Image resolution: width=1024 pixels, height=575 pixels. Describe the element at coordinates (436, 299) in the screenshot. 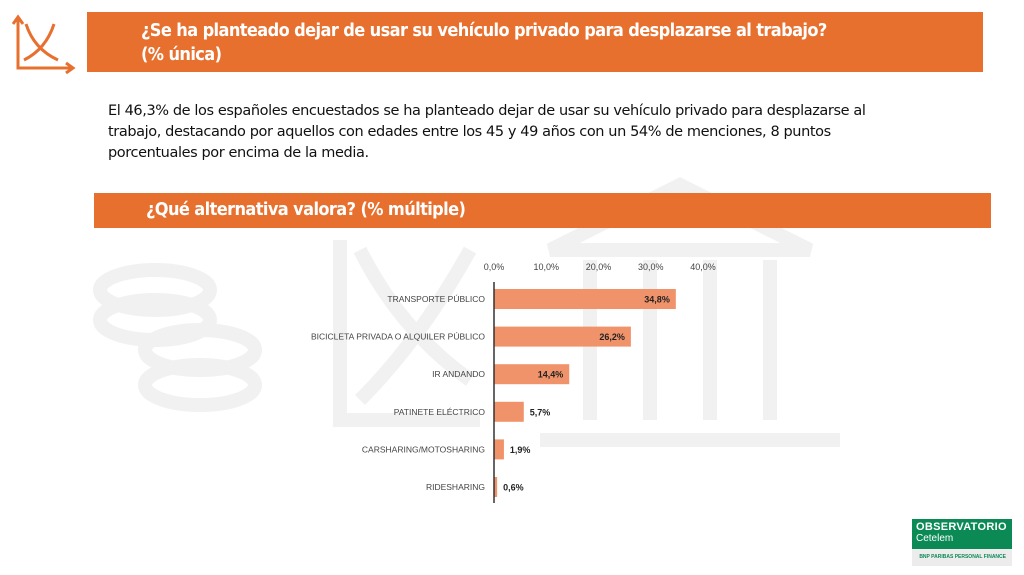

I see `category-label: TRANSPORTE PÚBLICO` at that location.